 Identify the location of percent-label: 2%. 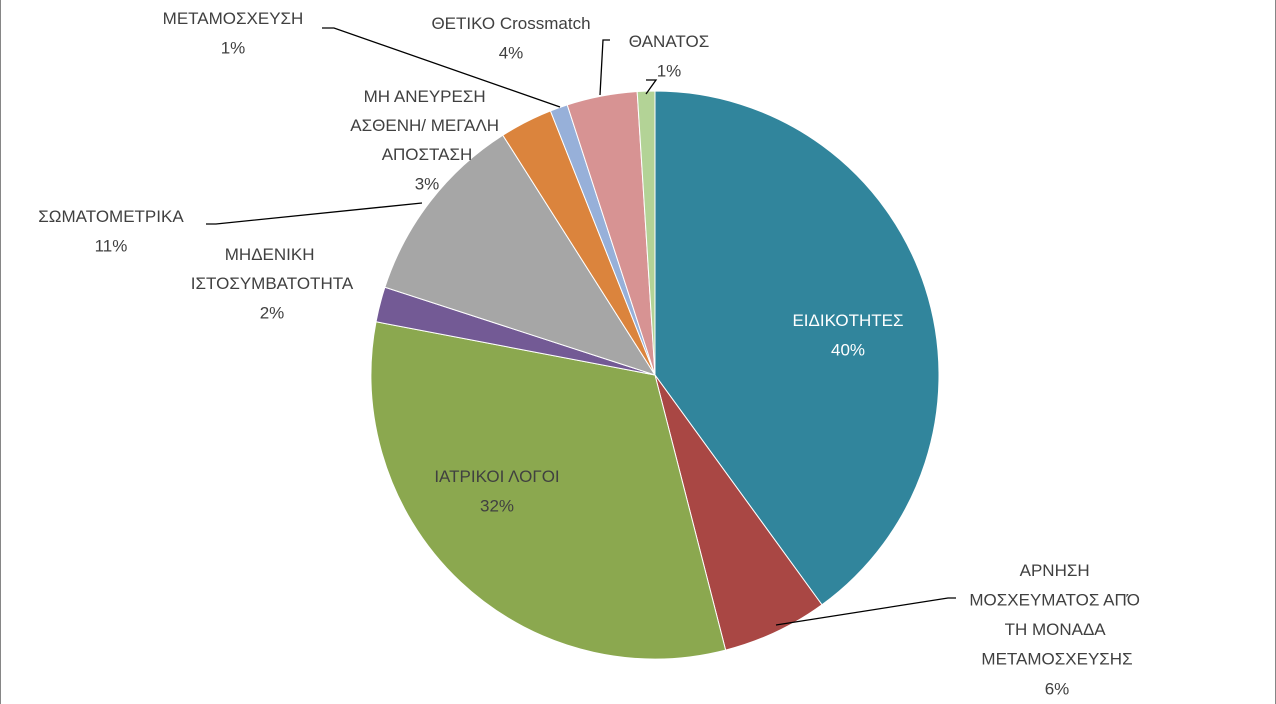
(272, 312).